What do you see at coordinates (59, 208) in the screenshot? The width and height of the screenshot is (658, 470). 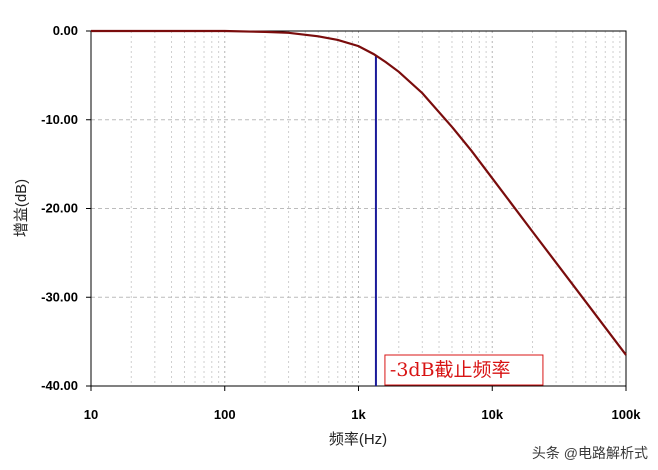 I see `y-tick-label: -20.00` at bounding box center [59, 208].